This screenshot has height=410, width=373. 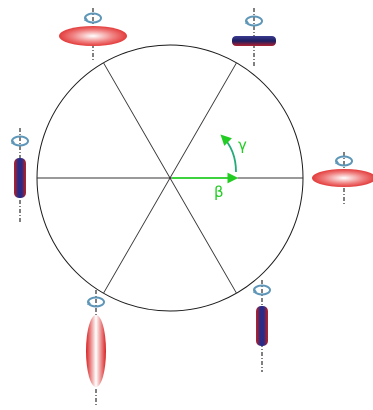 I want to click on disc-right, so click(x=342, y=178).